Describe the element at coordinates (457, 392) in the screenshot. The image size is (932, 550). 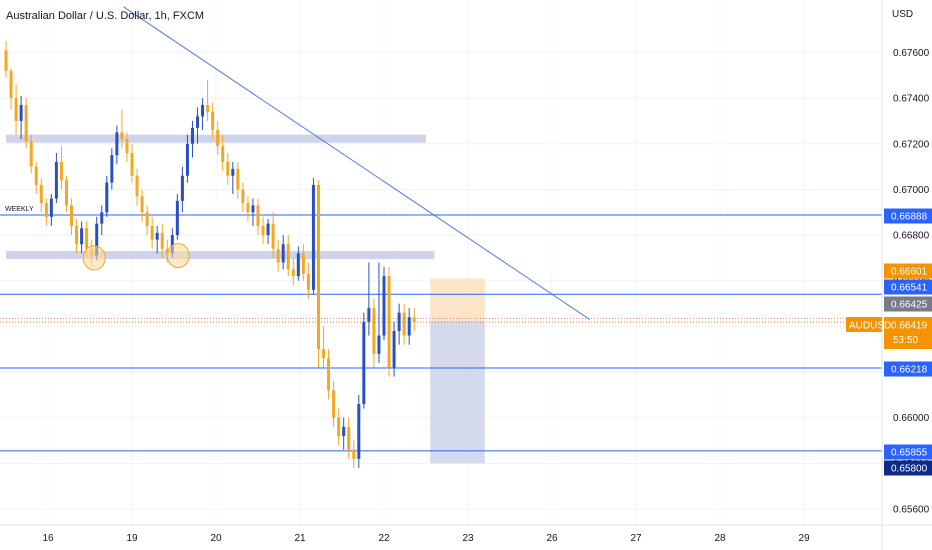
I see `take-profit-zone` at that location.